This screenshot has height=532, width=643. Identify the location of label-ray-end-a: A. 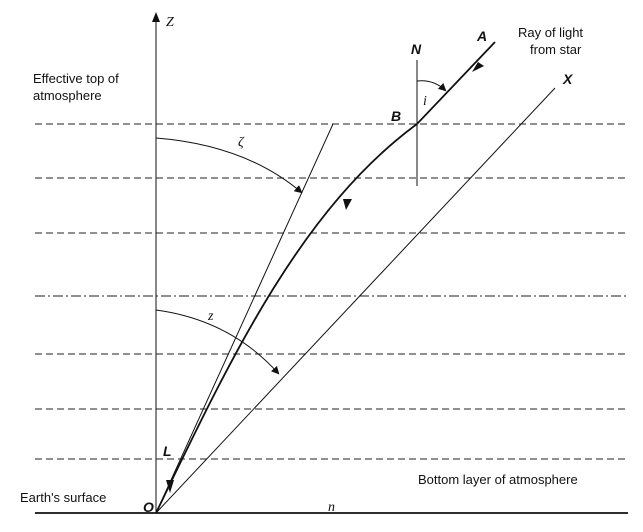
(481, 36).